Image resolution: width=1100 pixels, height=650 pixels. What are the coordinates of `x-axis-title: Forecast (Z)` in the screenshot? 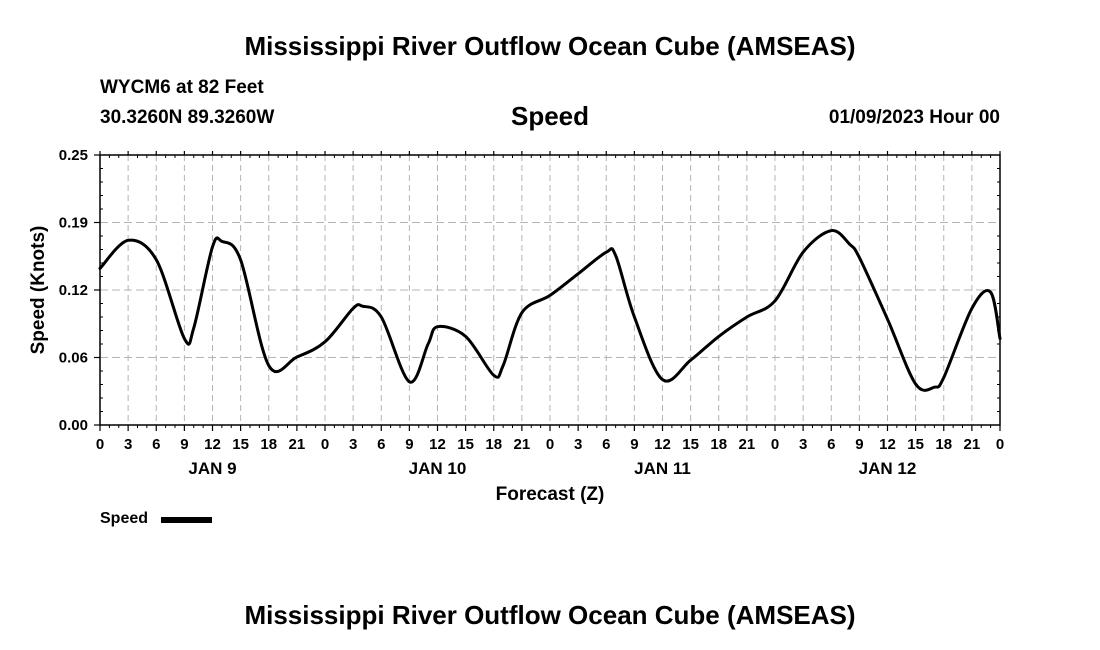 It's located at (550, 494).